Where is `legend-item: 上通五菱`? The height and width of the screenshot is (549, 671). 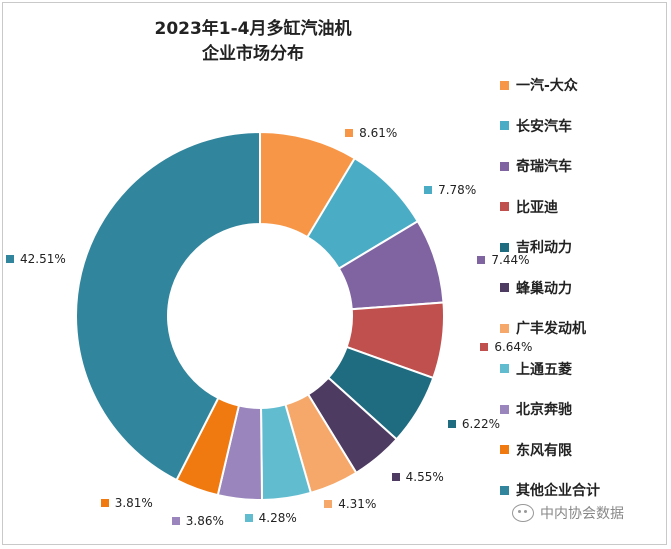
legend-item: 上通五菱 is located at coordinates (536, 369).